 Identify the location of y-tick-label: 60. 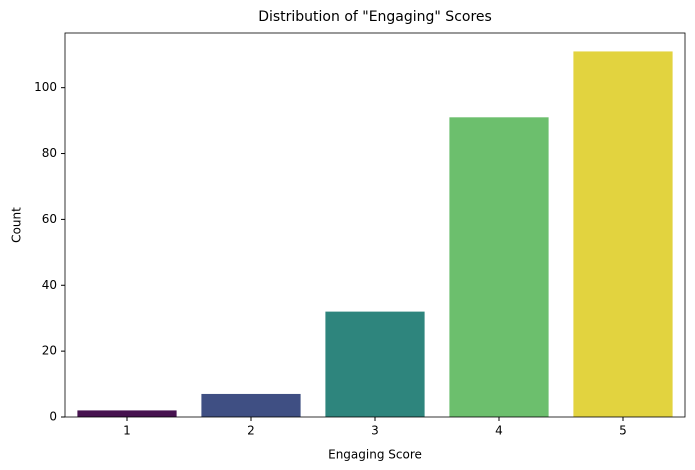
(49, 219).